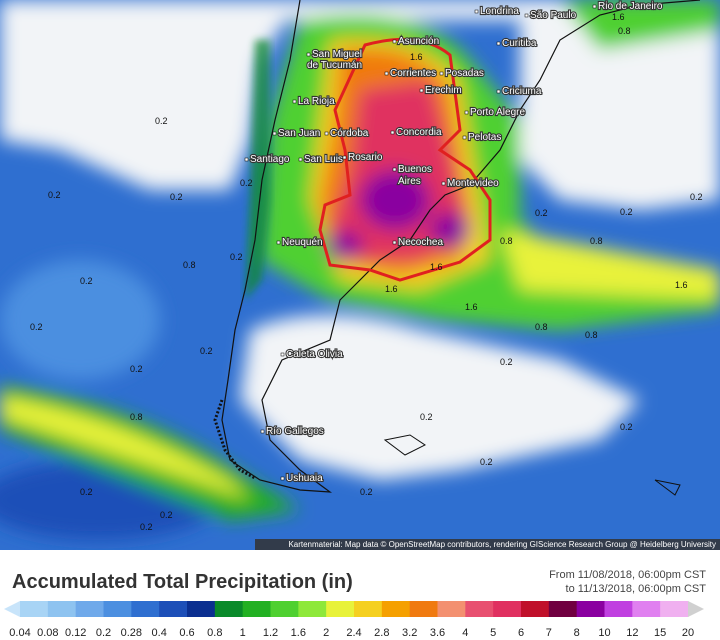 Image resolution: width=720 pixels, height=640 pixels. What do you see at coordinates (302, 242) in the screenshot?
I see `city-label: Neuquén` at bounding box center [302, 242].